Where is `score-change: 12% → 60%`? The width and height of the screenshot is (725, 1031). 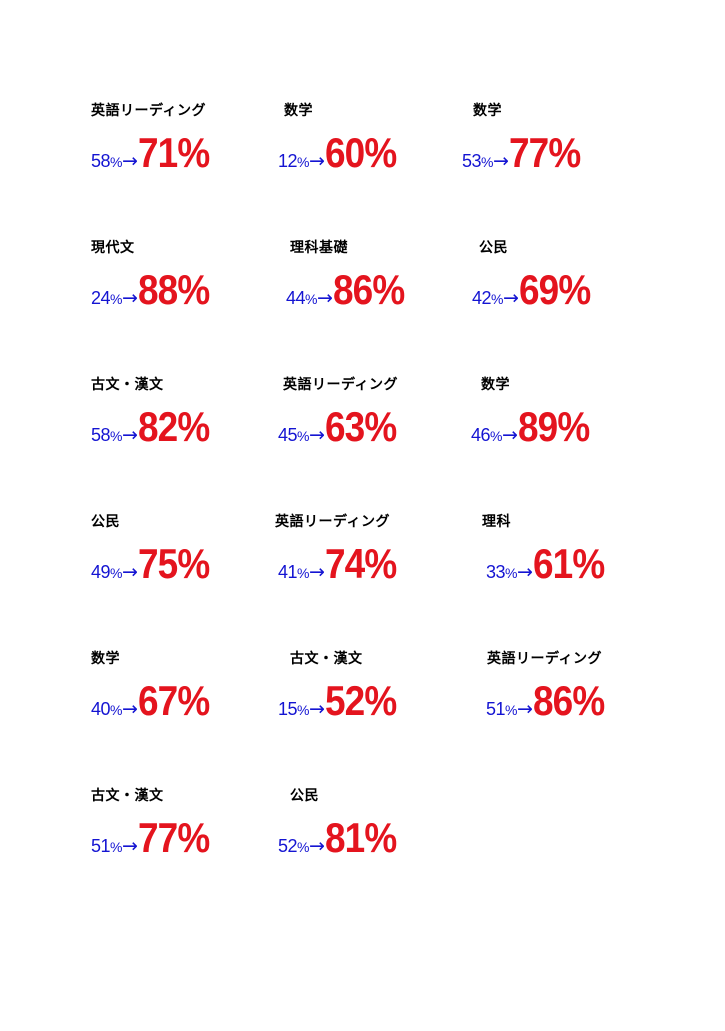 score-change: 12% → 60% is located at coordinates (342, 154).